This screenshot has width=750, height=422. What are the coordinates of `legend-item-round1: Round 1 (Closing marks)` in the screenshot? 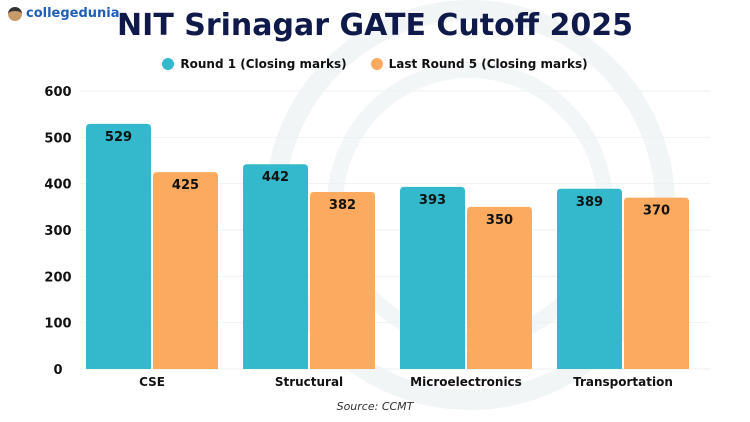 It's located at (254, 64).